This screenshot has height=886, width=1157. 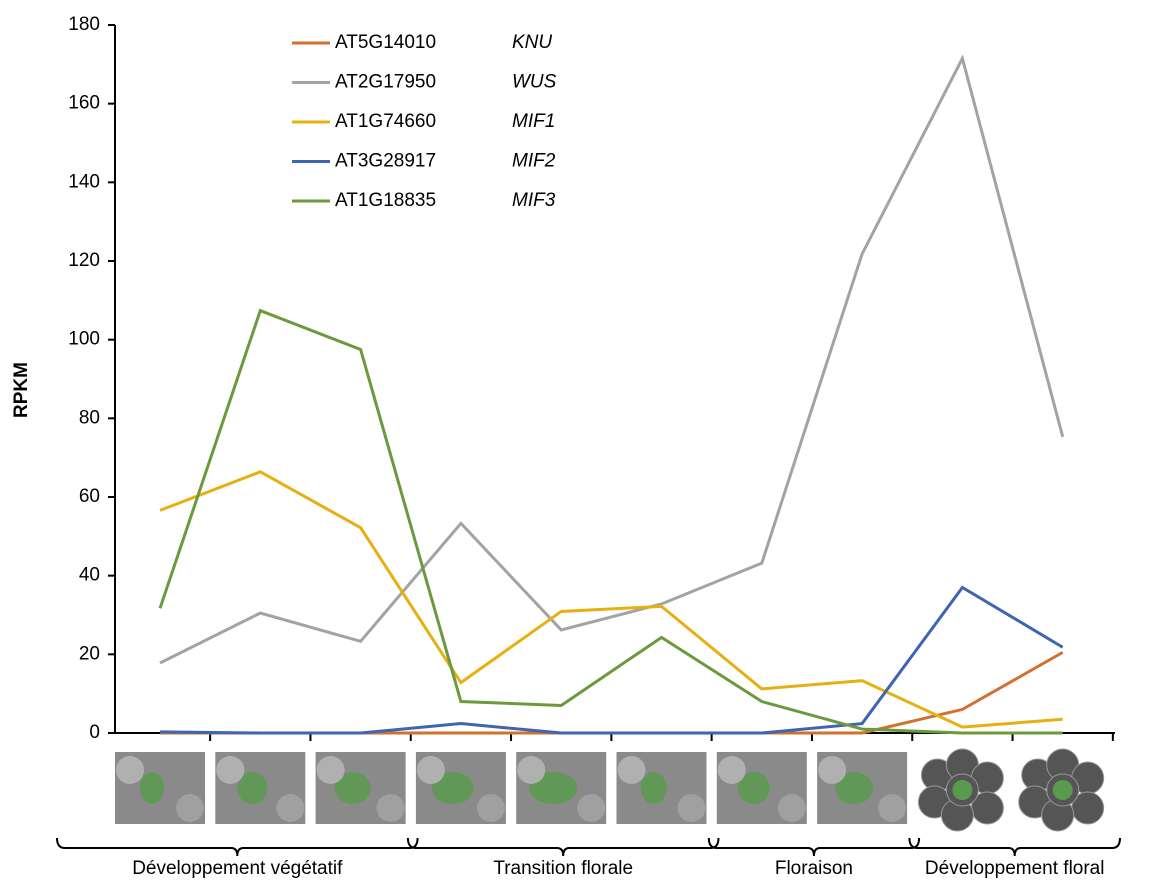 What do you see at coordinates (385, 200) in the screenshot?
I see `legend-label: AT1G18835` at bounding box center [385, 200].